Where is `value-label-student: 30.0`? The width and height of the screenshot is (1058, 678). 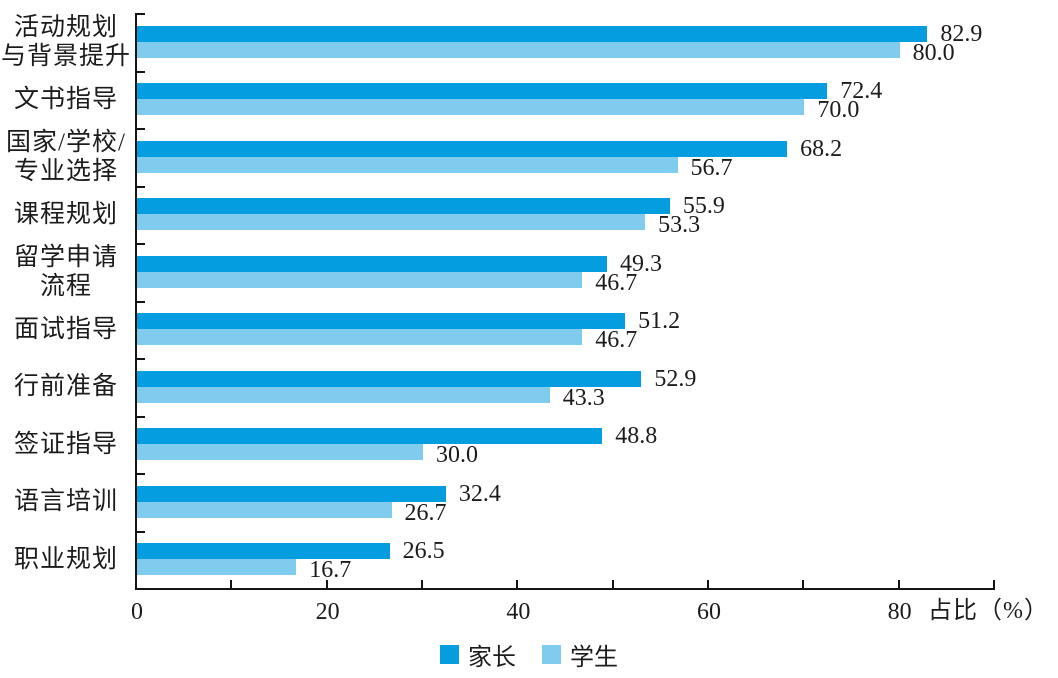 value-label-student: 30.0 is located at coordinates (457, 455).